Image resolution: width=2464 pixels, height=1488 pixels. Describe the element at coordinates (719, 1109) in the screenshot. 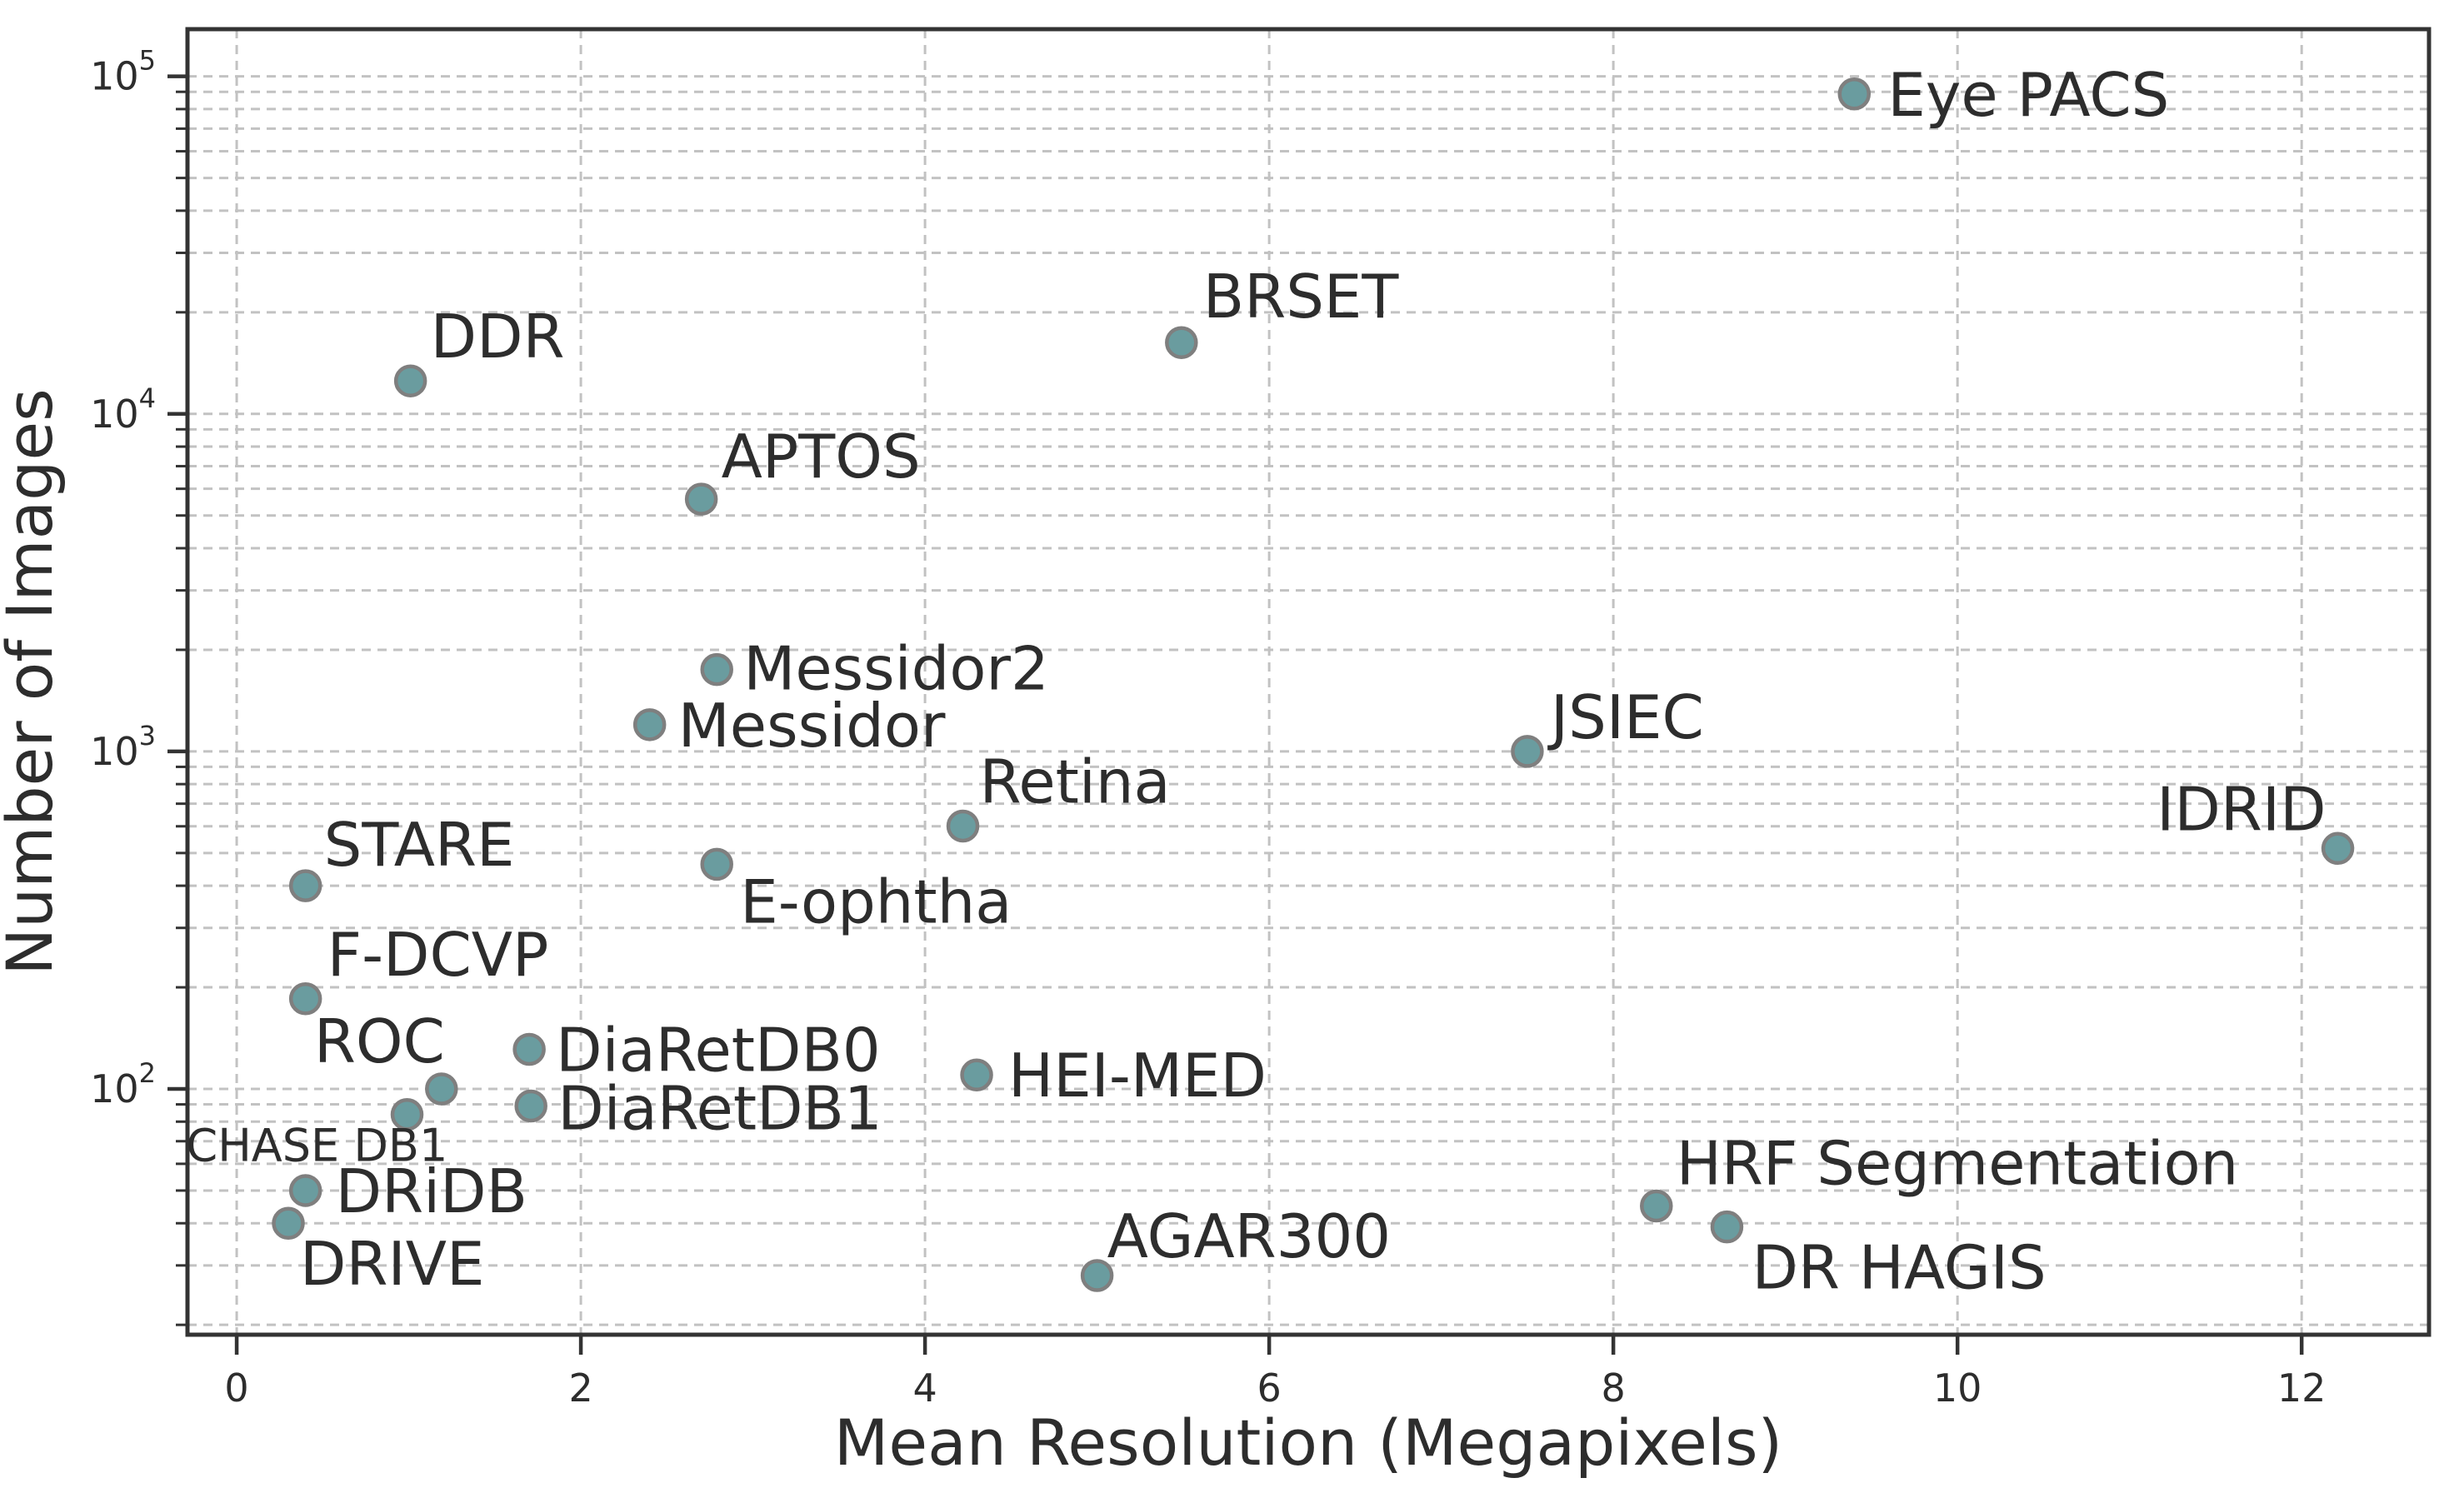

I see `point-label: DiaRetDB1` at that location.